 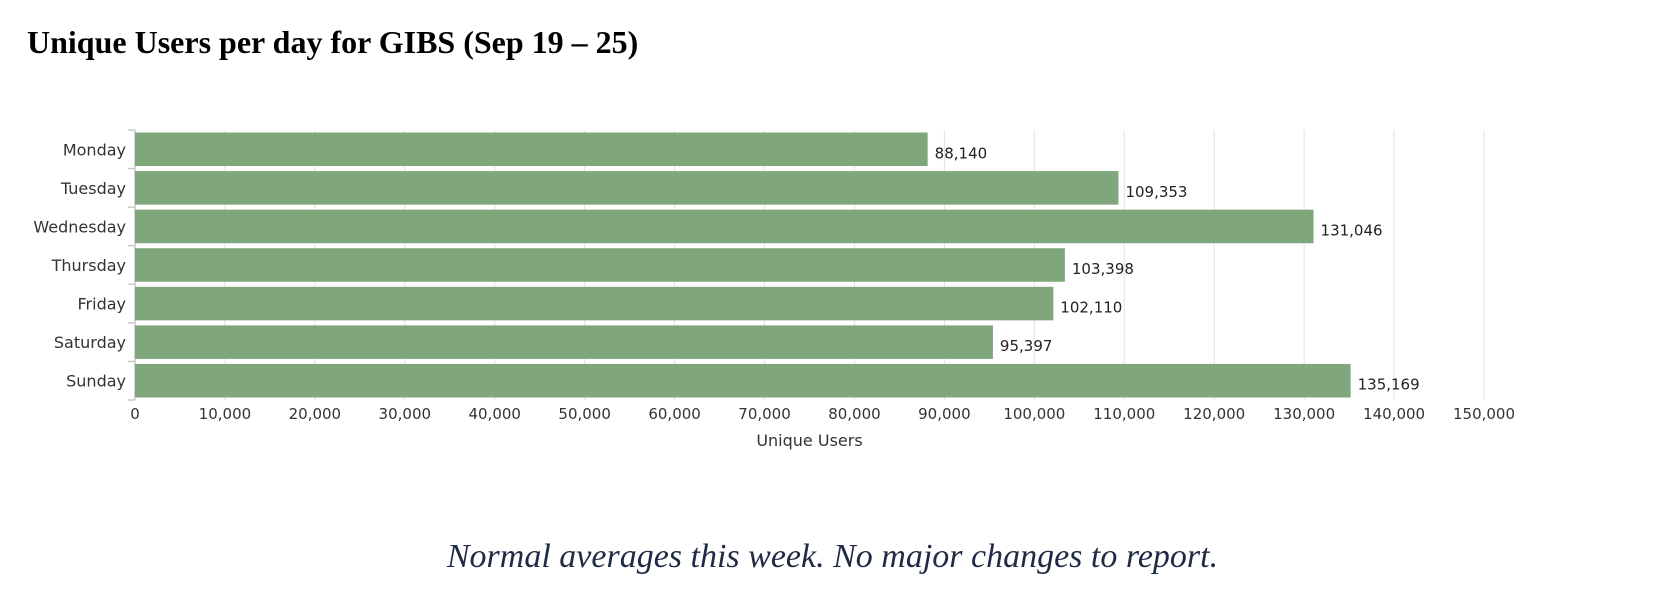 I want to click on x-axis-title: Unique Users, so click(x=809, y=440).